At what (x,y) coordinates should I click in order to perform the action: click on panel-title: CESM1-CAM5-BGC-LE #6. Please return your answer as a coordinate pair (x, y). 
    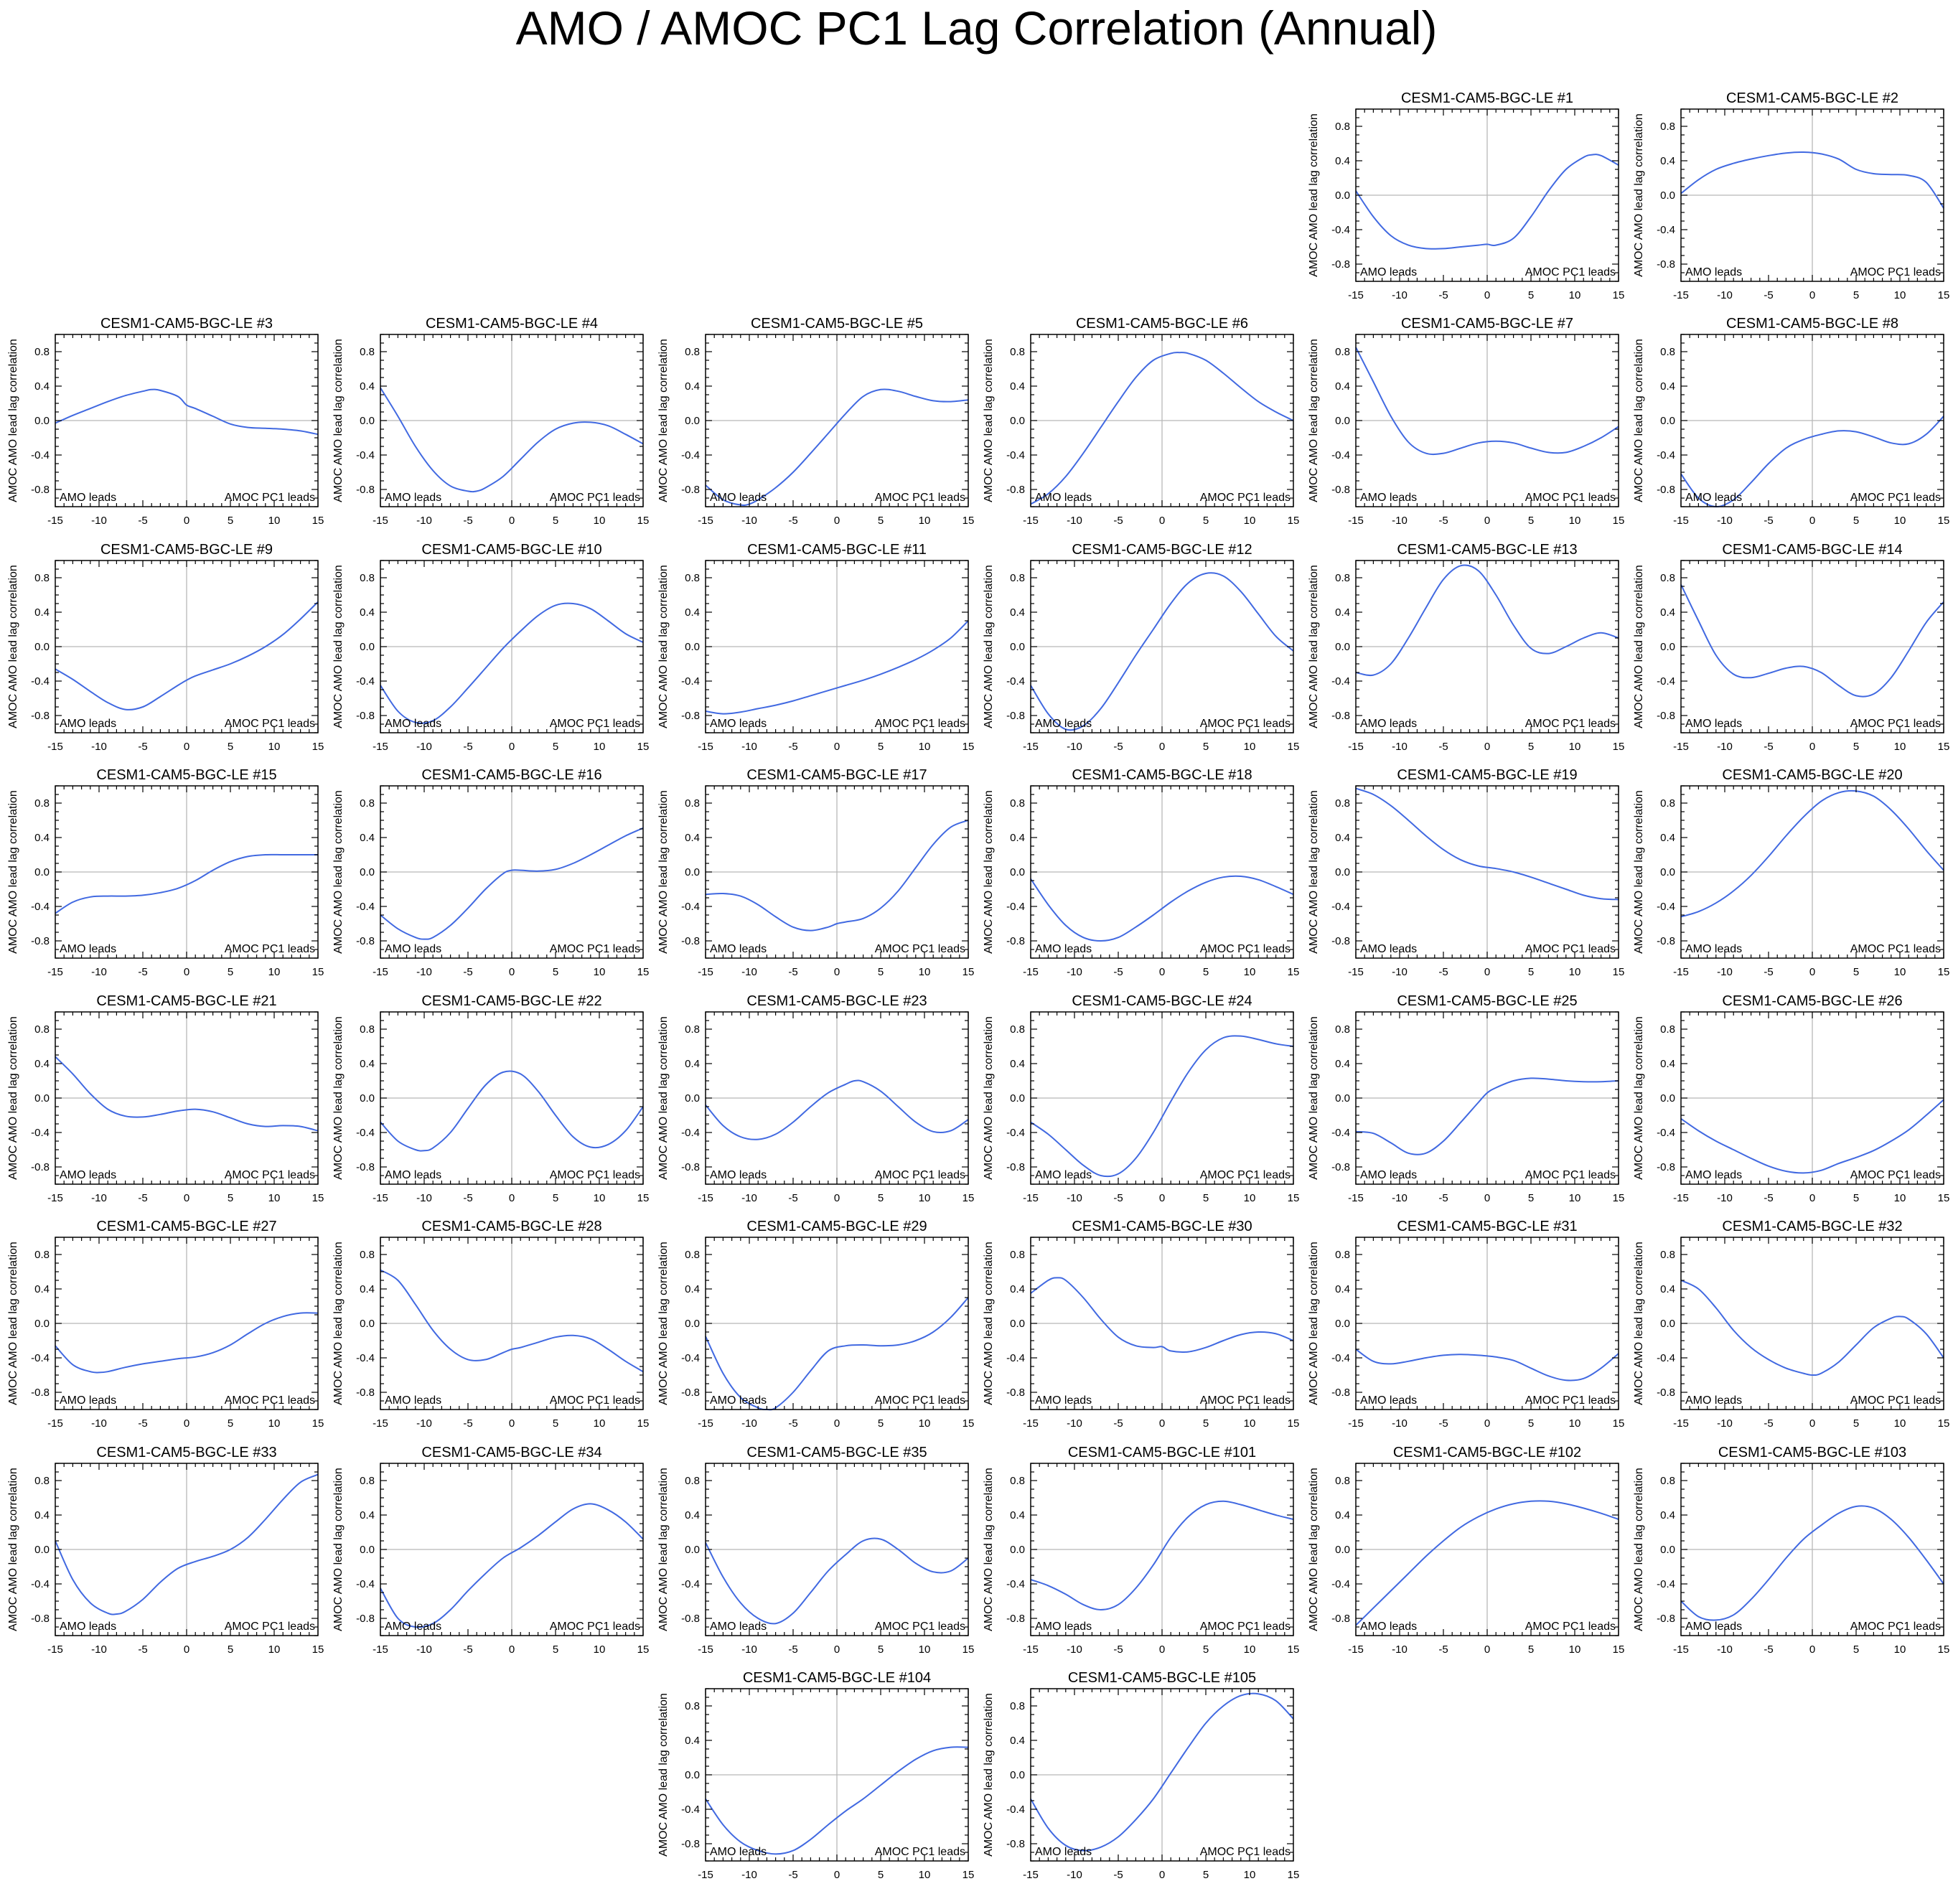
    Looking at the image, I should click on (1162, 324).